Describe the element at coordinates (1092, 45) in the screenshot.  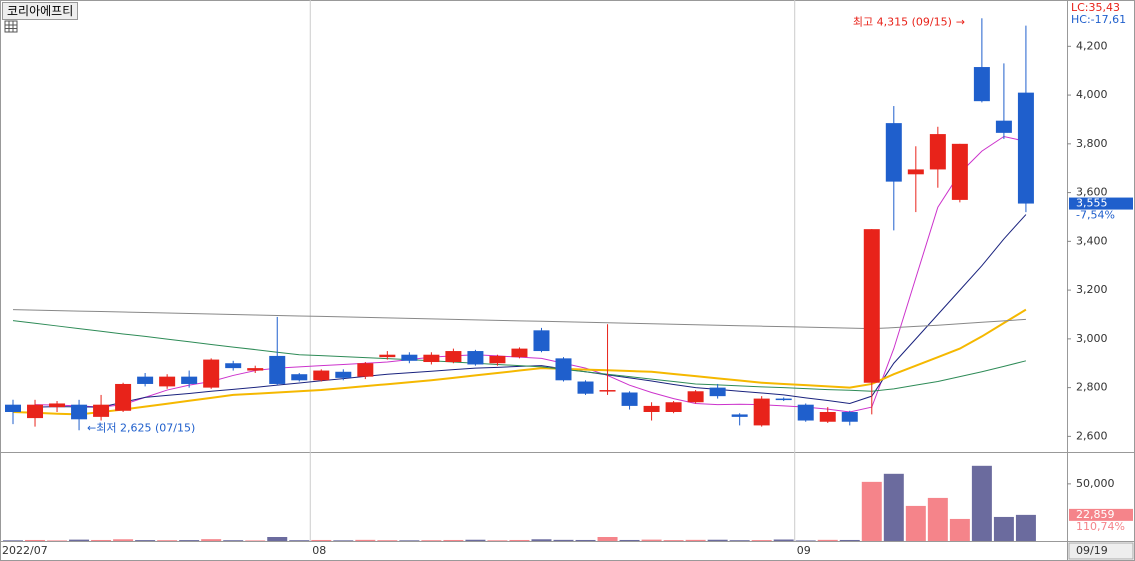
I see `y-tick-label: 4,200` at that location.